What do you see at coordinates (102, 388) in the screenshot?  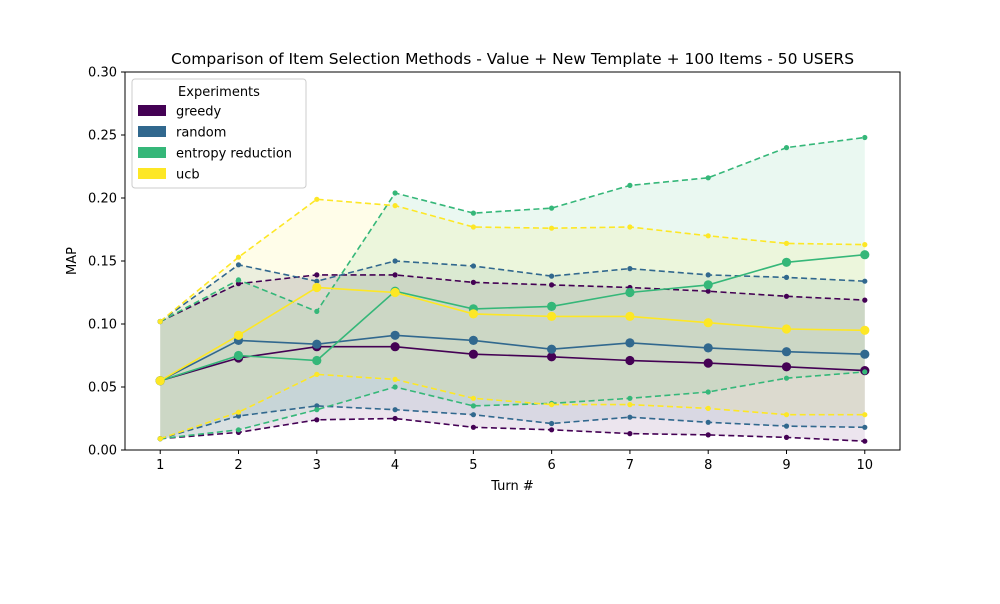 I see `y-tick-label: 0.05` at bounding box center [102, 388].